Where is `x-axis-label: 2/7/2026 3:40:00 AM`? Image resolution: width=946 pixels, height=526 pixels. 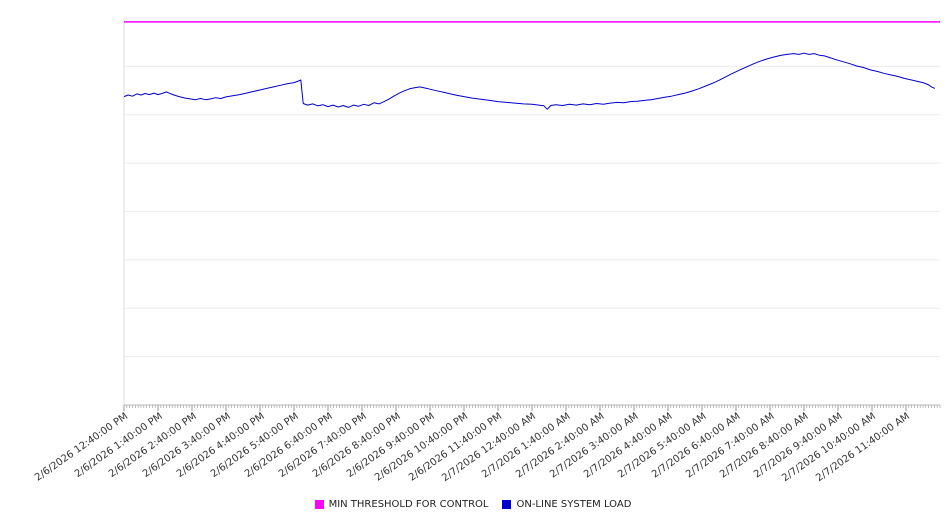
x-axis-label: 2/7/2026 3:40:00 AM is located at coordinates (594, 446).